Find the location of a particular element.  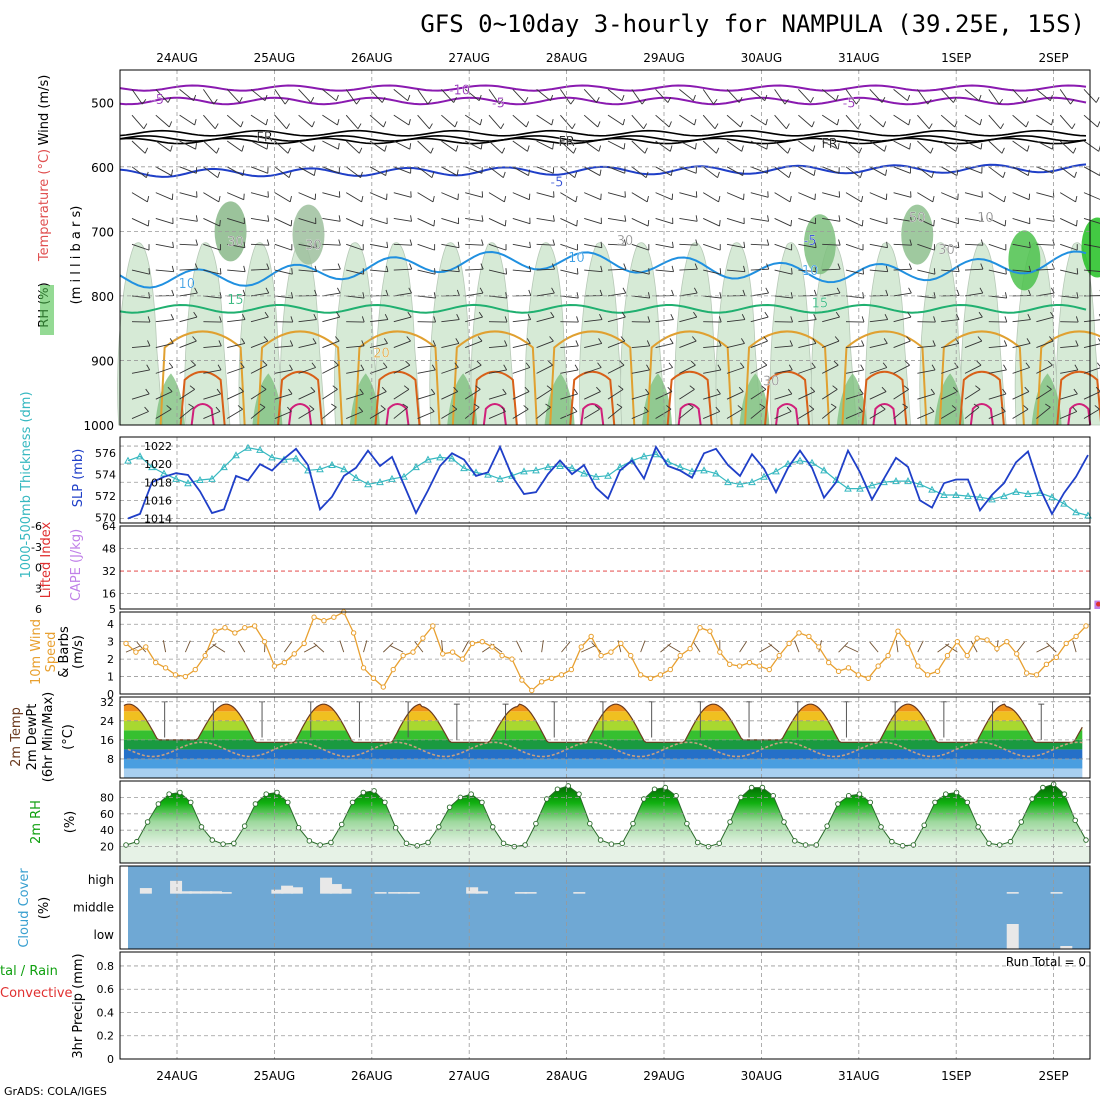

pressure-tick: 700 is located at coordinates (102, 232).